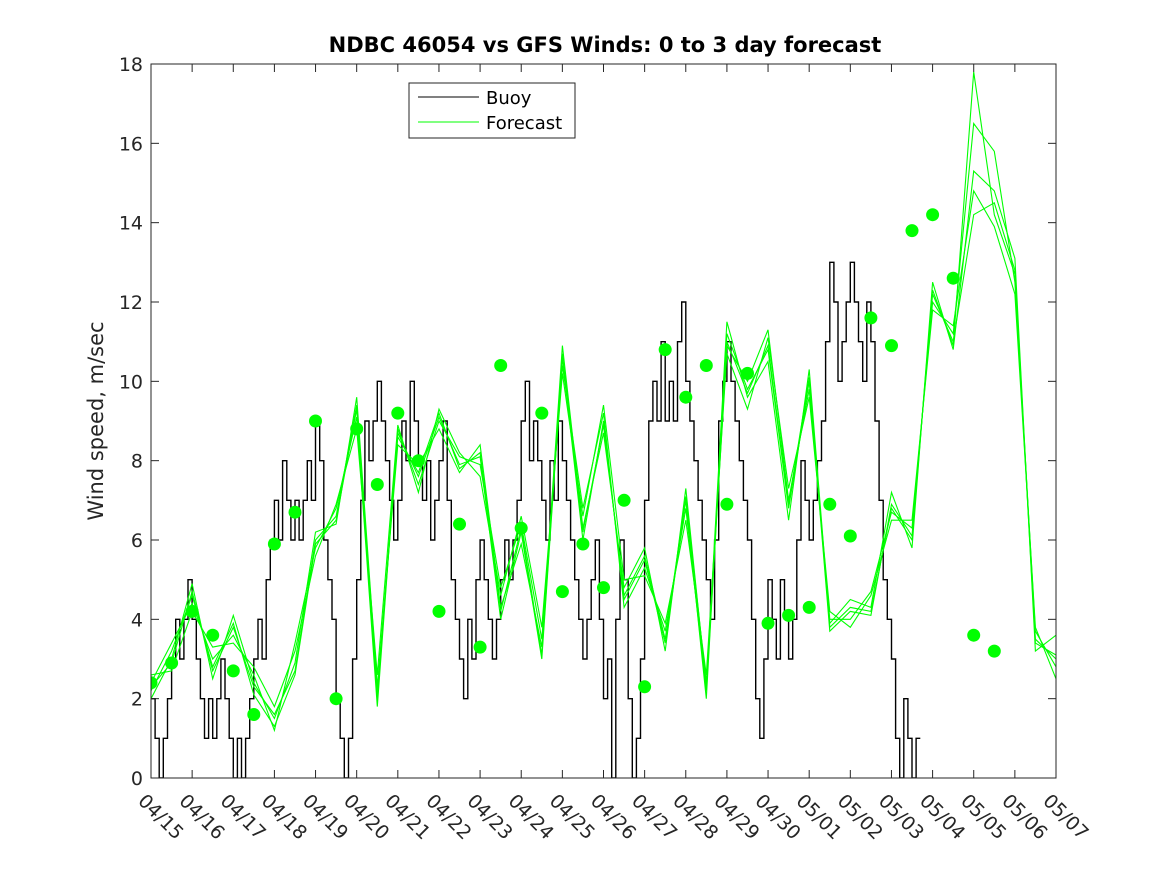 The width and height of the screenshot is (1167, 875). Describe the element at coordinates (736, 817) in the screenshot. I see `x-tick-label: 04/29` at that location.